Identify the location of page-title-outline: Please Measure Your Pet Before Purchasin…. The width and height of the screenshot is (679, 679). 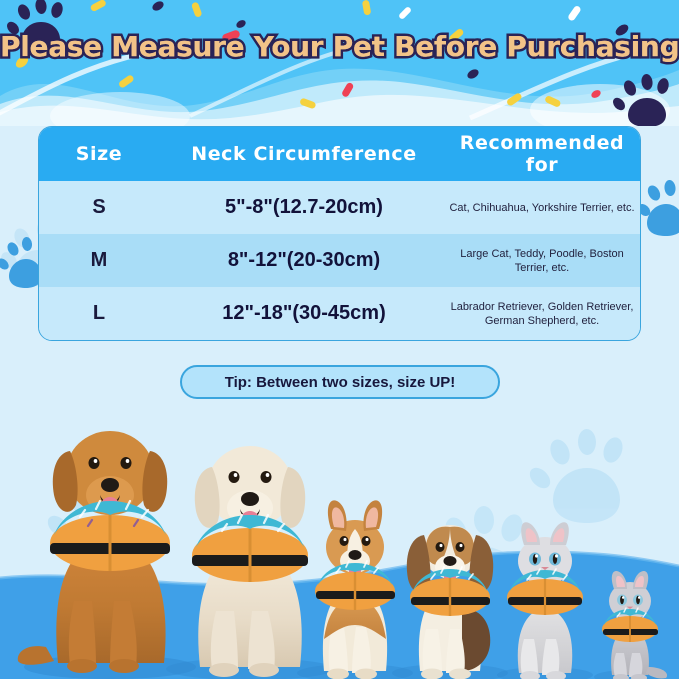
(339, 47).